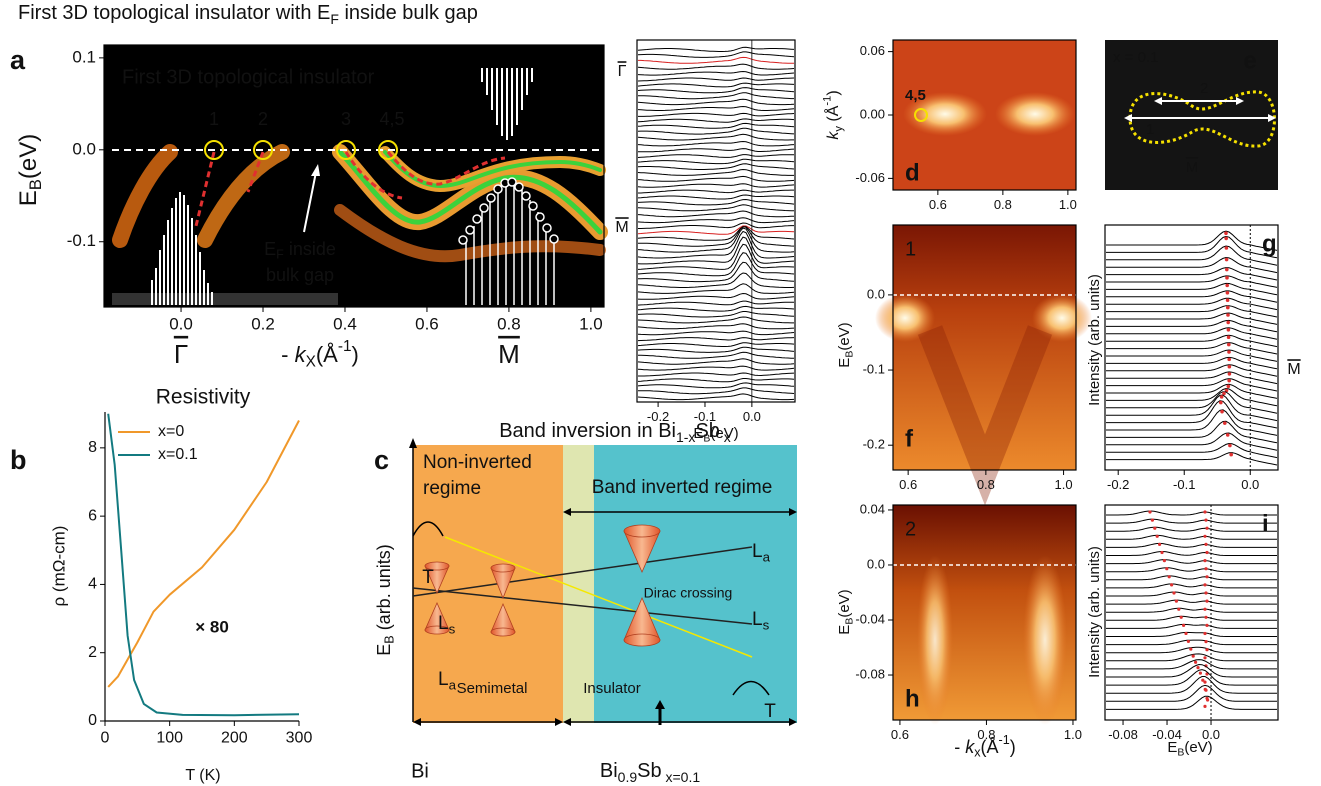 This screenshot has width=1321, height=786. Describe the element at coordinates (833, 114) in the screenshot. I see `y-axis-label: ky (Å-1)` at that location.